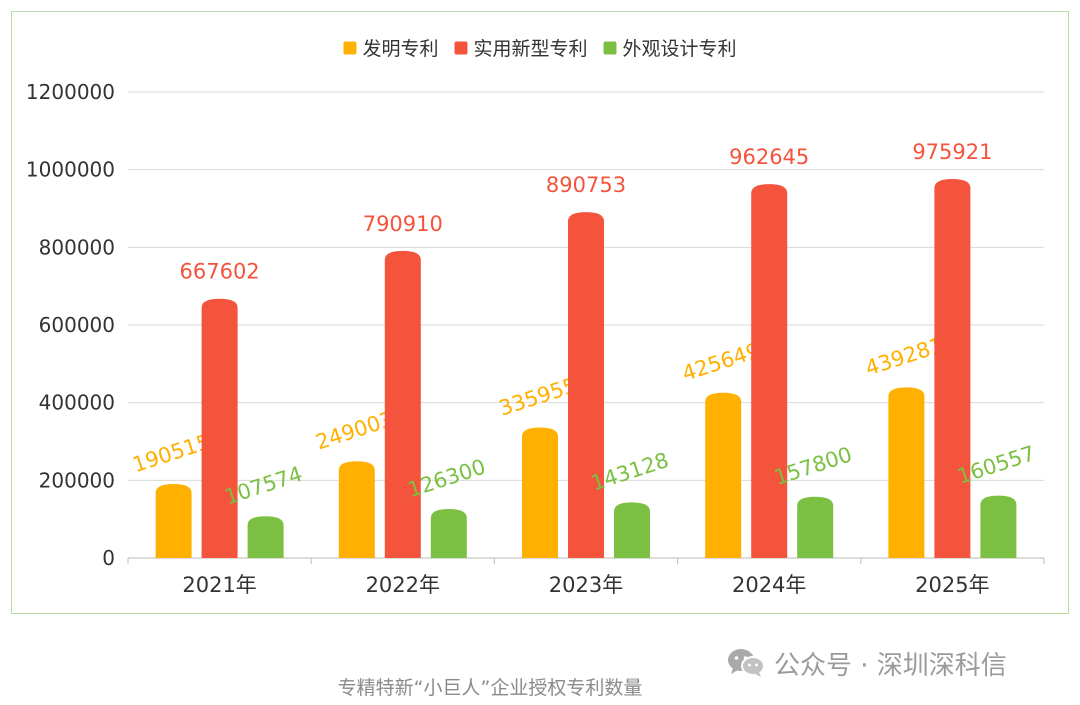  Describe the element at coordinates (172, 454) in the screenshot. I see `data-label-0-0: 190515` at that location.